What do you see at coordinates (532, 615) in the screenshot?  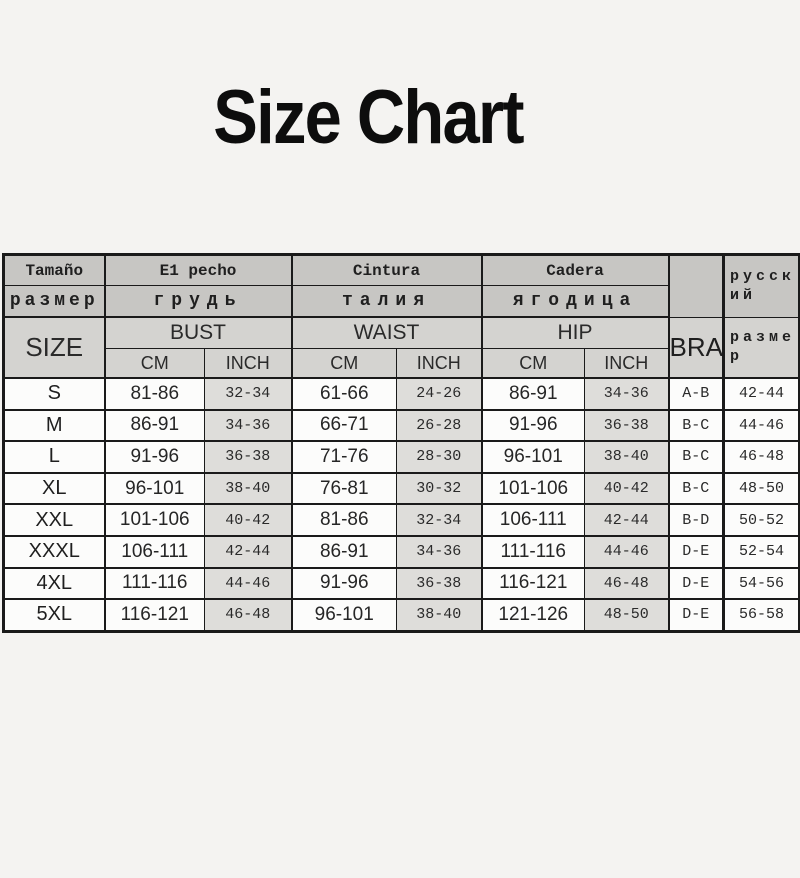 I see `hip-cm-cell: 121-126` at bounding box center [532, 615].